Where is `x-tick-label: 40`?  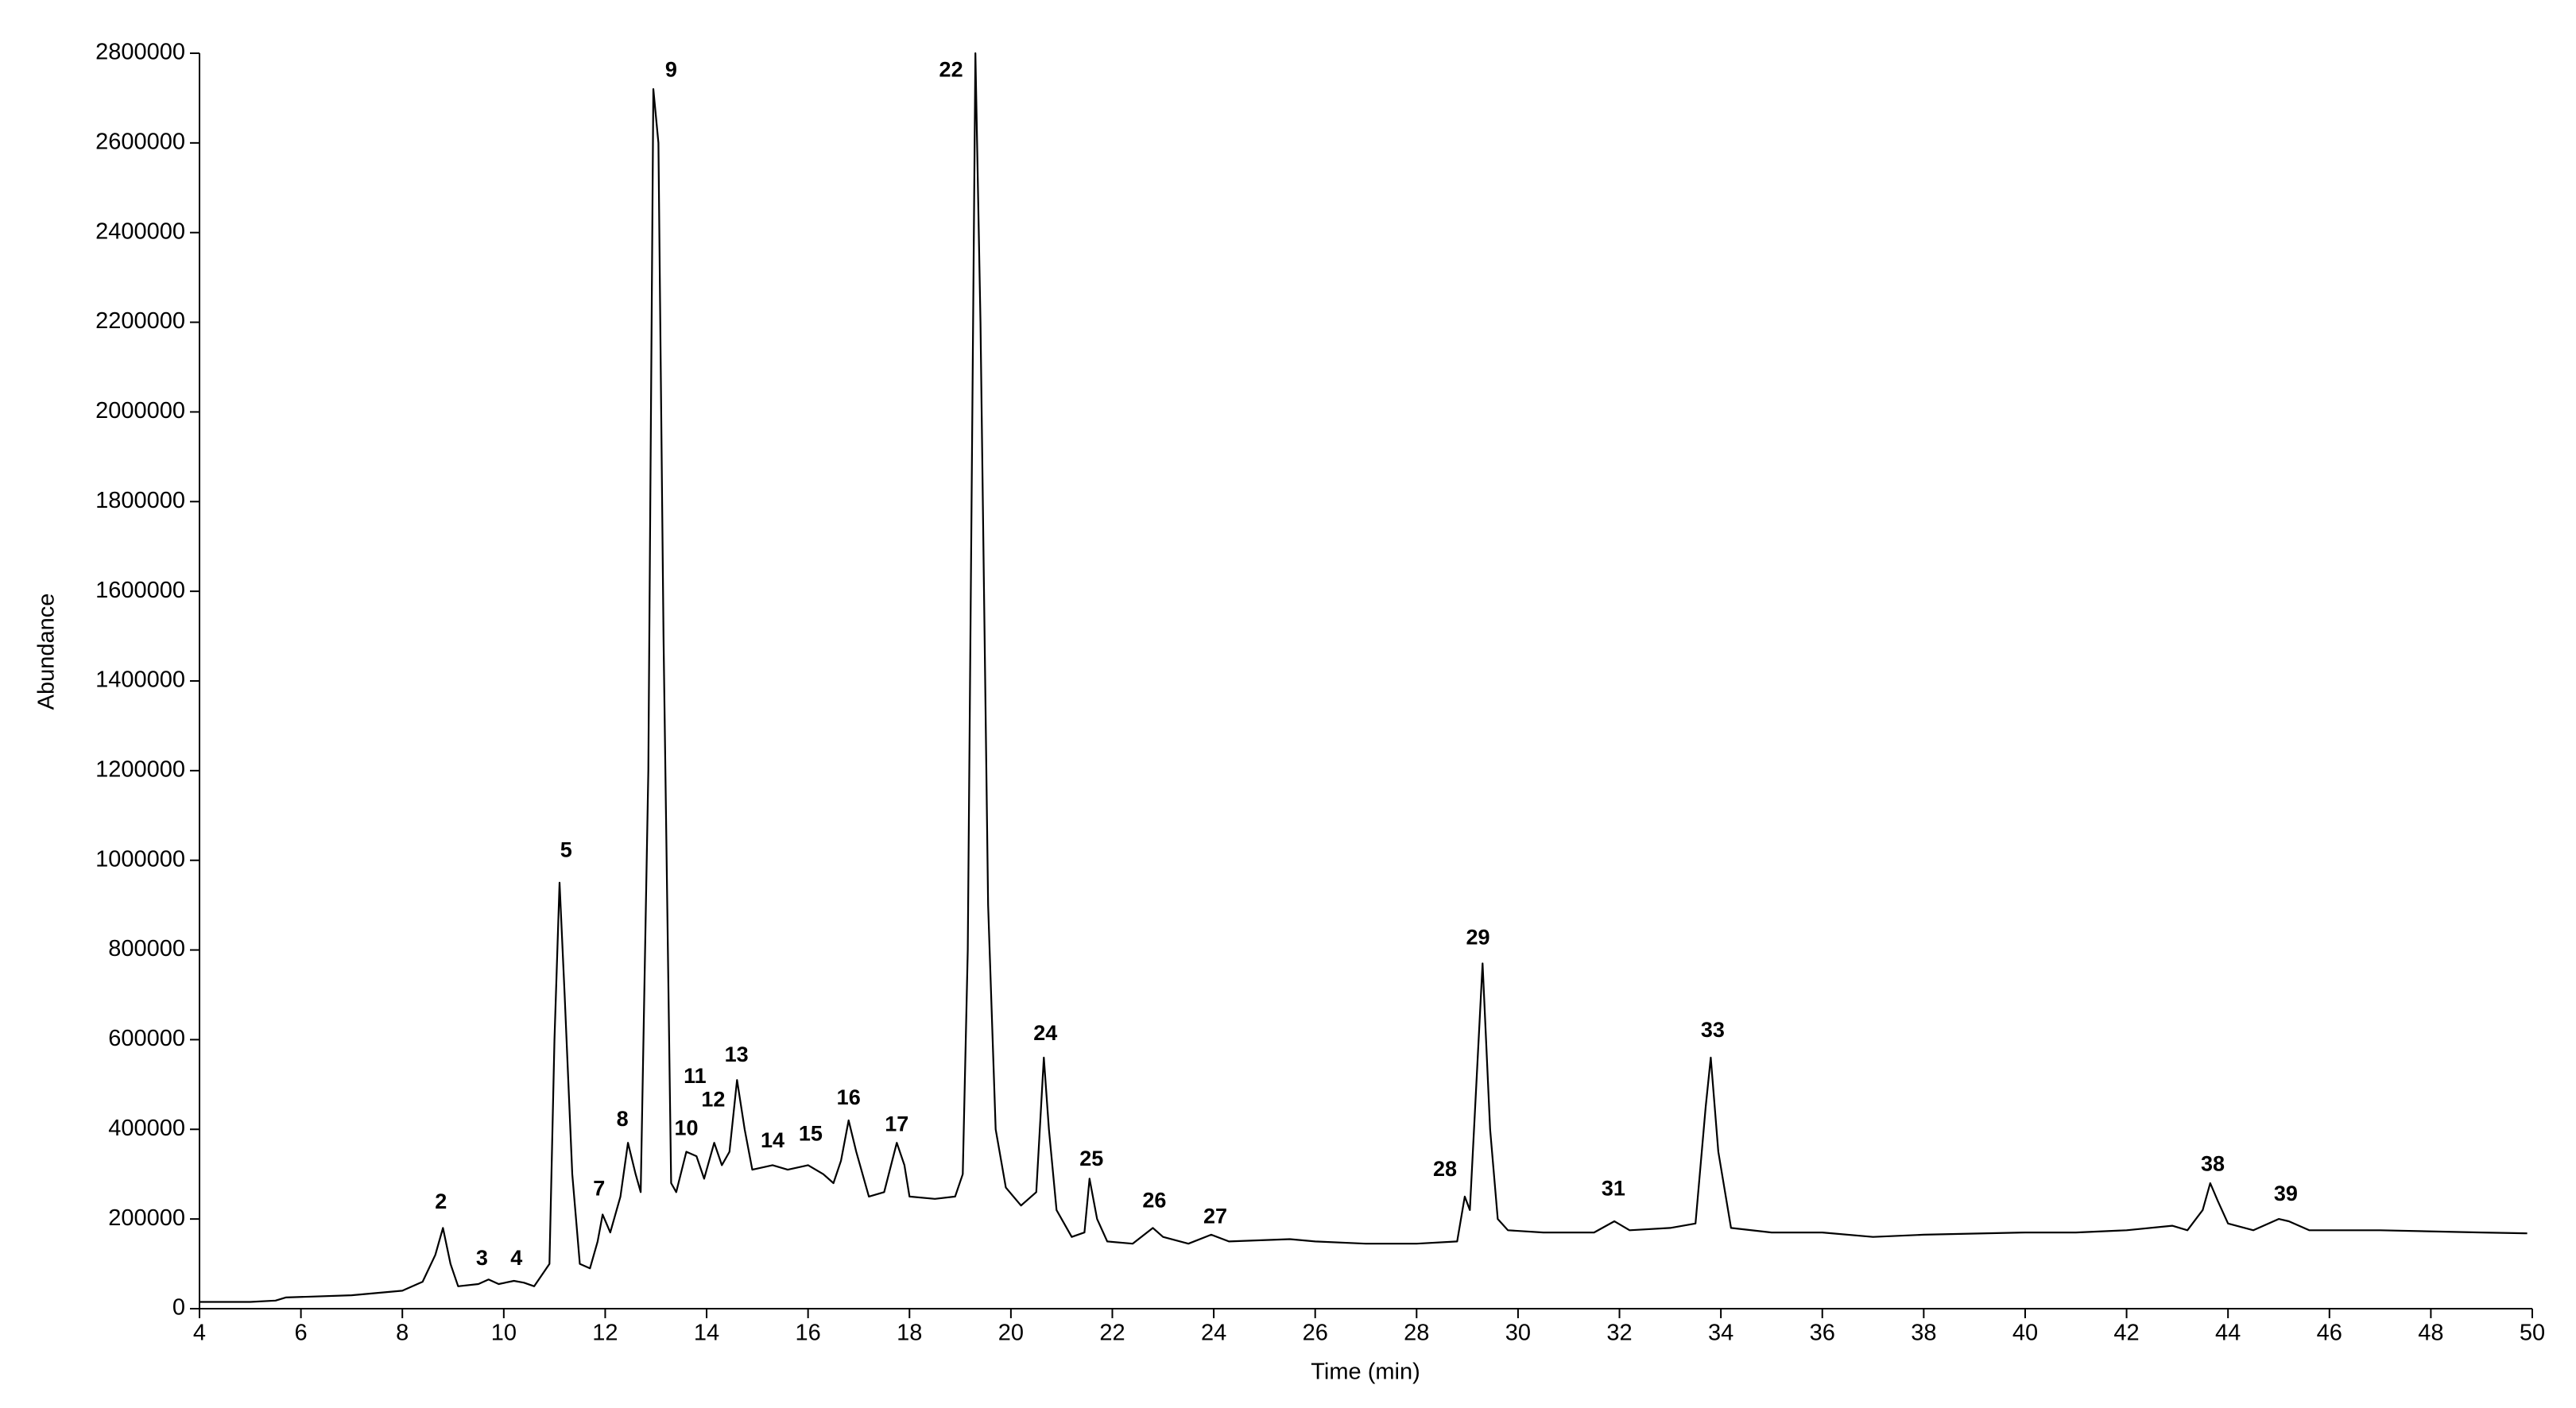 x-tick-label: 40 is located at coordinates (2025, 1333).